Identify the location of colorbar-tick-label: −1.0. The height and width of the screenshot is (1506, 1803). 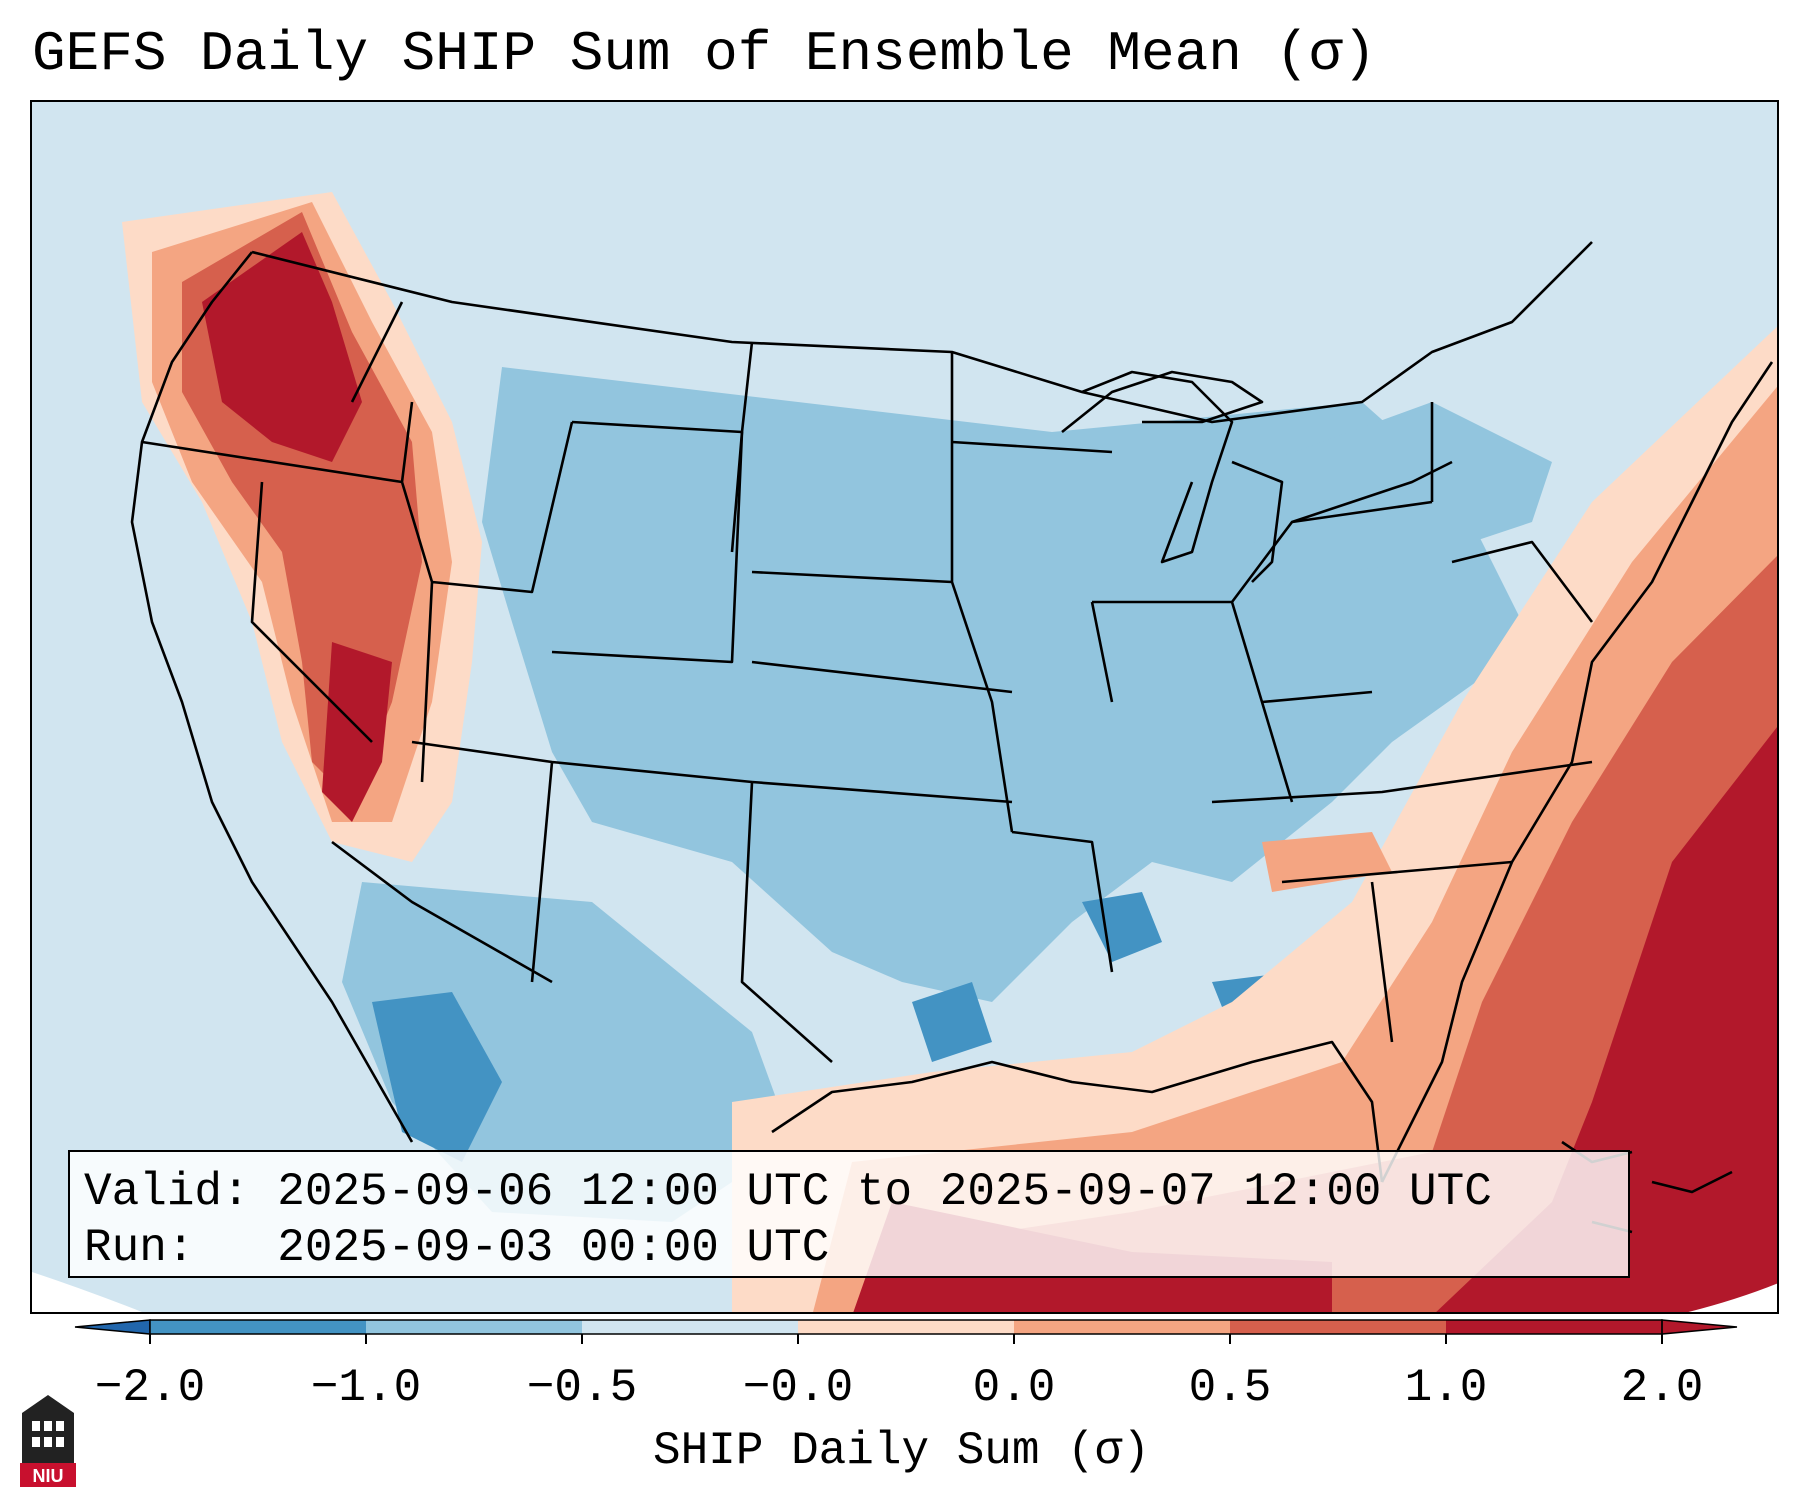
(366, 1388).